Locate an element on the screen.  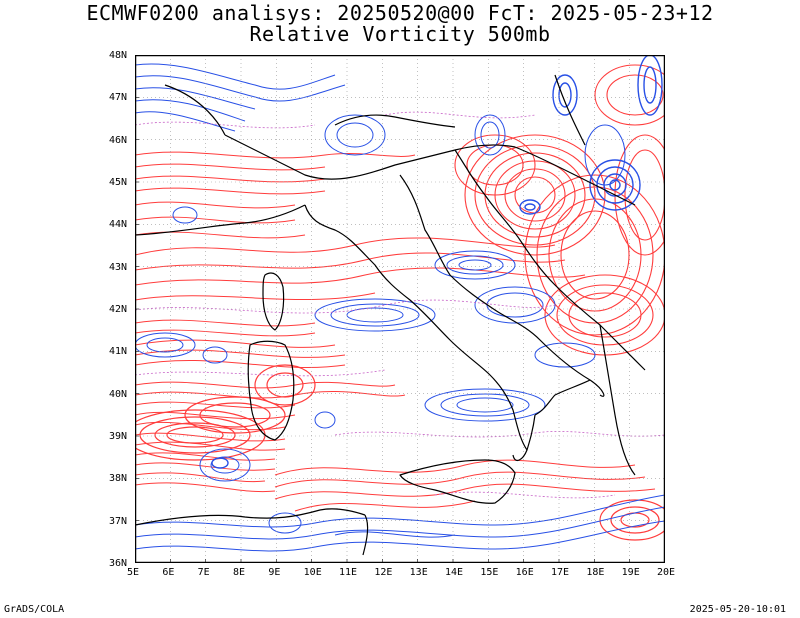
software-credit: GrADS/COLA is located at coordinates (34, 609).